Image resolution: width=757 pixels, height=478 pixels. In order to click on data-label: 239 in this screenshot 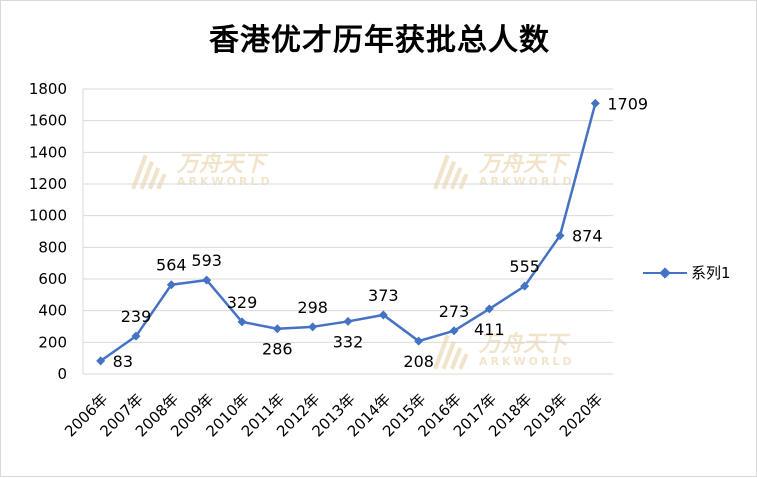, I will do `click(136, 316)`.